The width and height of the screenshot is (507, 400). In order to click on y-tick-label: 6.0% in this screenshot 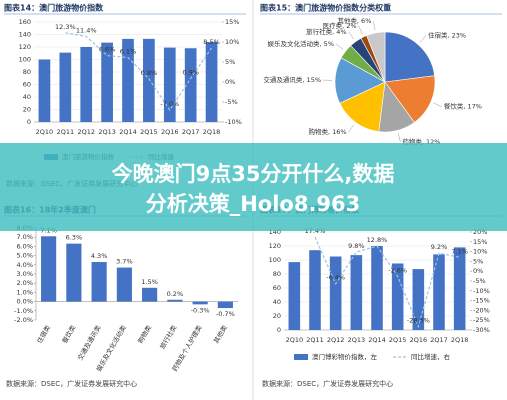, I will do `click(24, 246)`.